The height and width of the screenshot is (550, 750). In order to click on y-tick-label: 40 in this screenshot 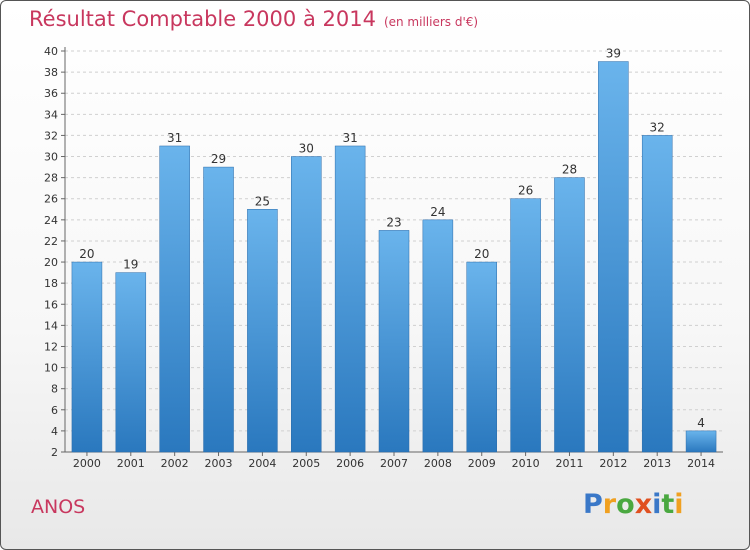, I will do `click(51, 51)`.